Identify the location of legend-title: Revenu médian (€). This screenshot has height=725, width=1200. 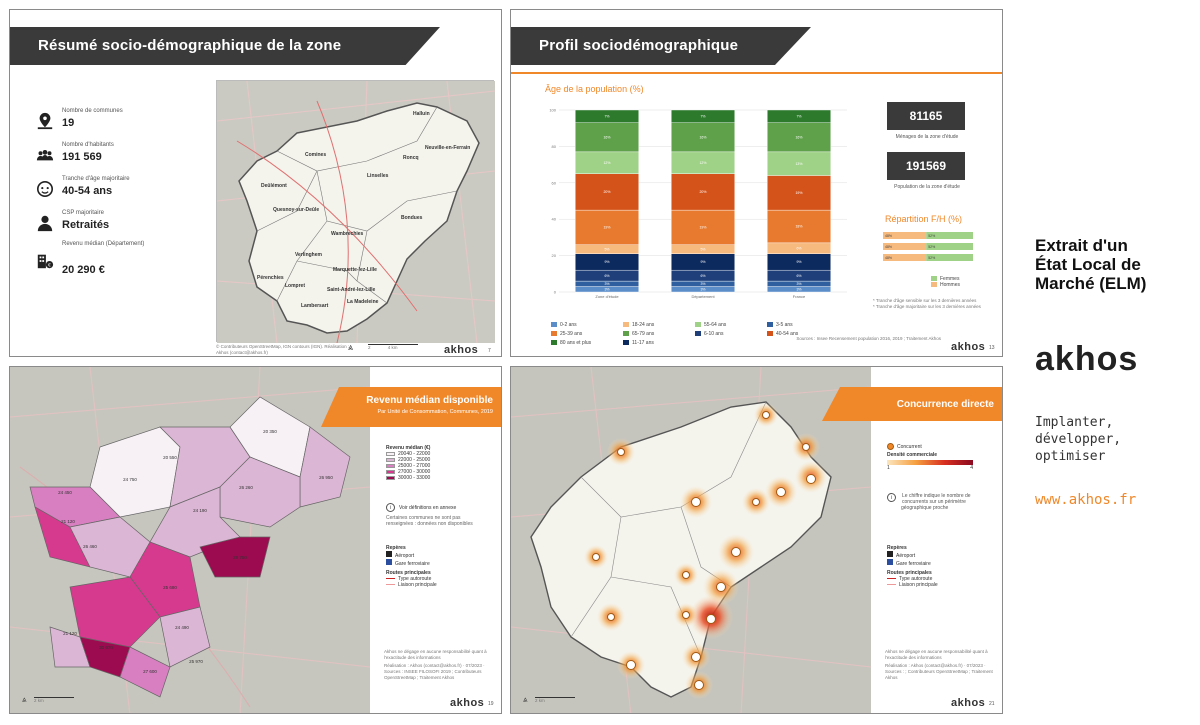
(408, 448).